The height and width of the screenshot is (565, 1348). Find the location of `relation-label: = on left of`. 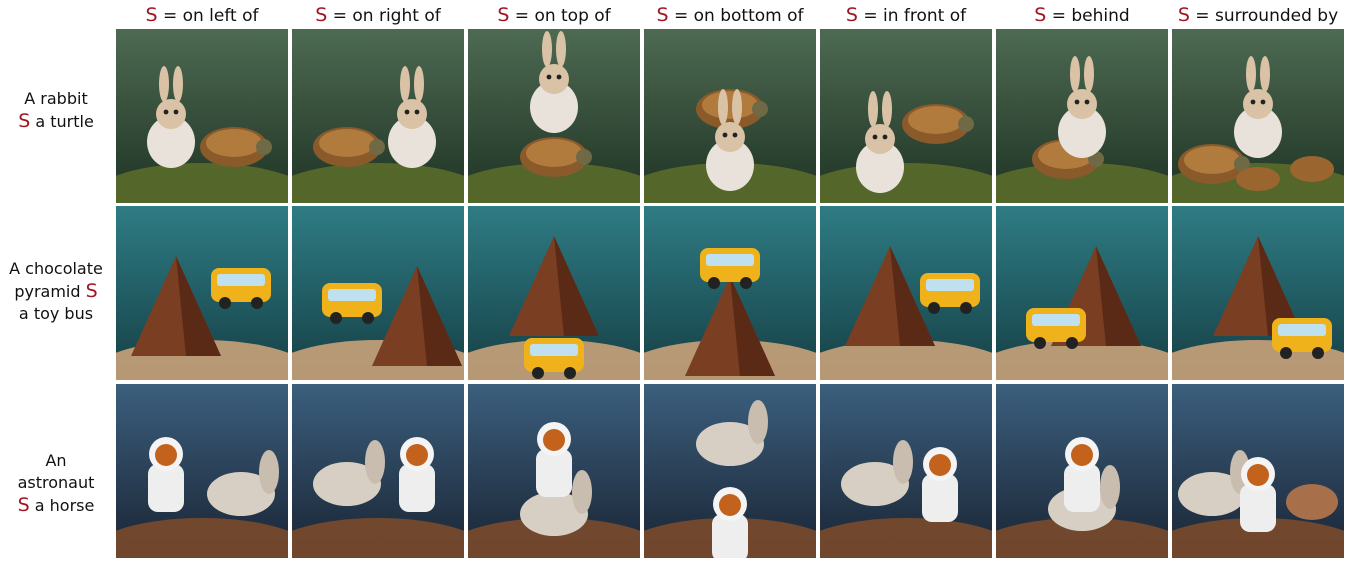

relation-label: = on left of is located at coordinates (208, 16).